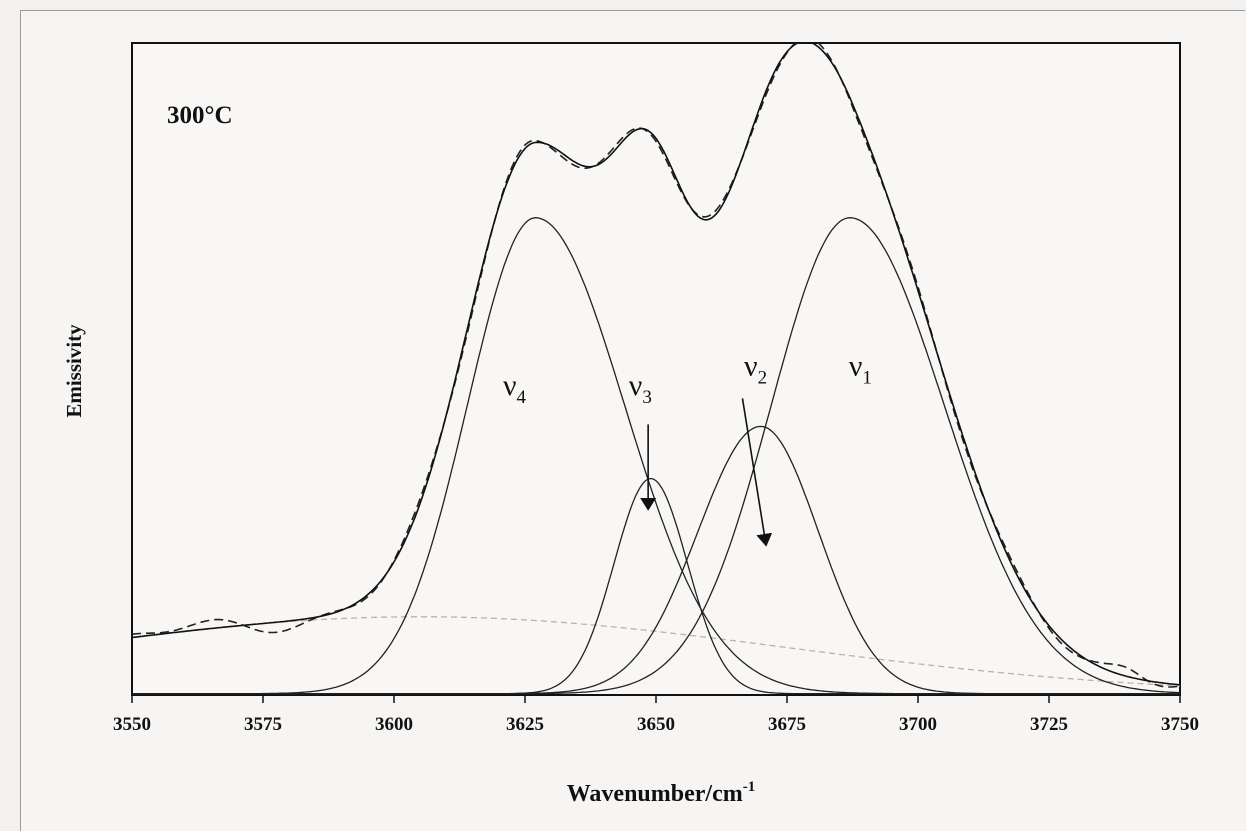 This screenshot has height=831, width=1246. I want to click on peak-labels: ν1 ν2 ν3 ν4, so click(687, 448).